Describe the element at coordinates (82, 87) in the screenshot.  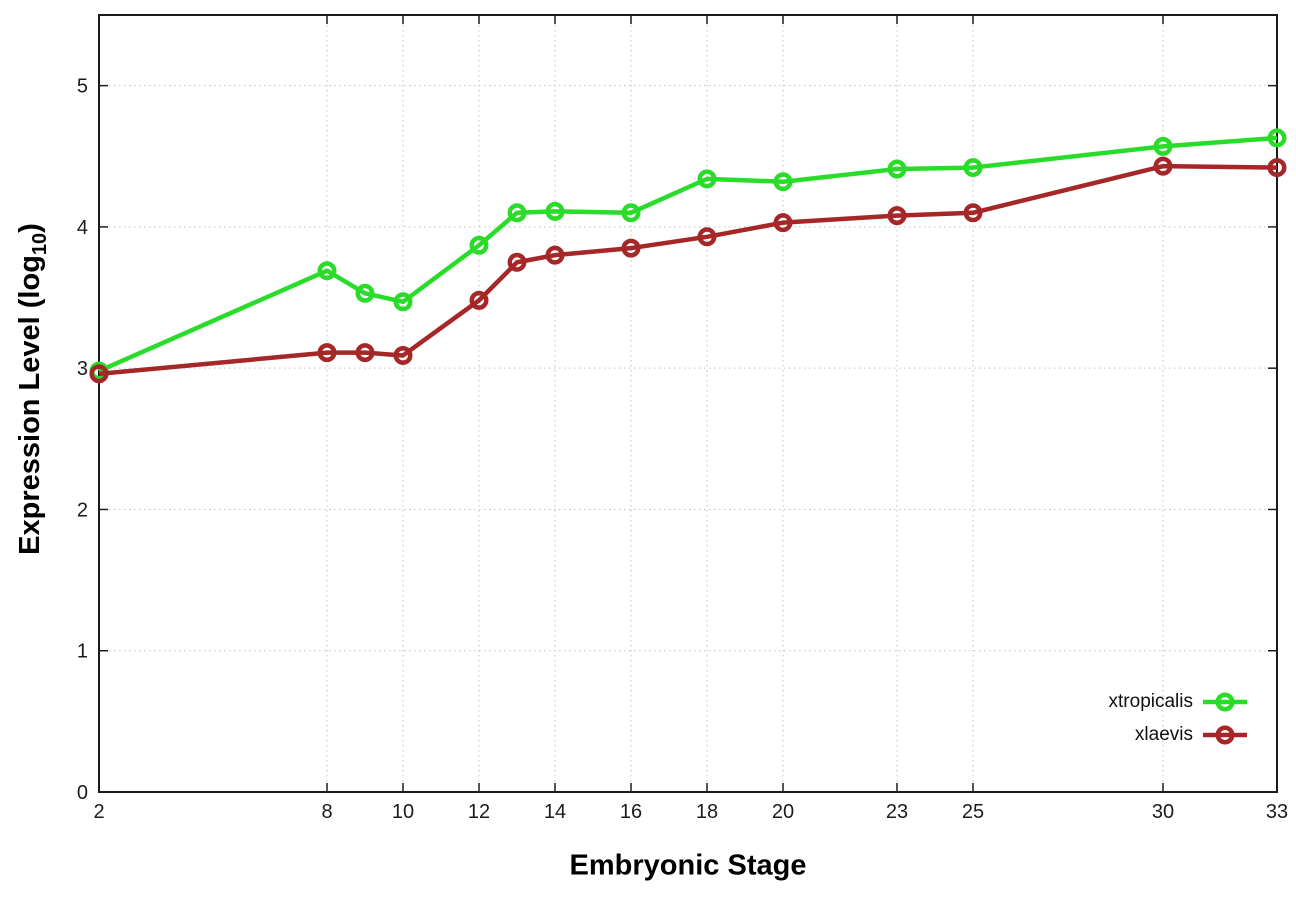
I see `y-tick-label: 5` at that location.